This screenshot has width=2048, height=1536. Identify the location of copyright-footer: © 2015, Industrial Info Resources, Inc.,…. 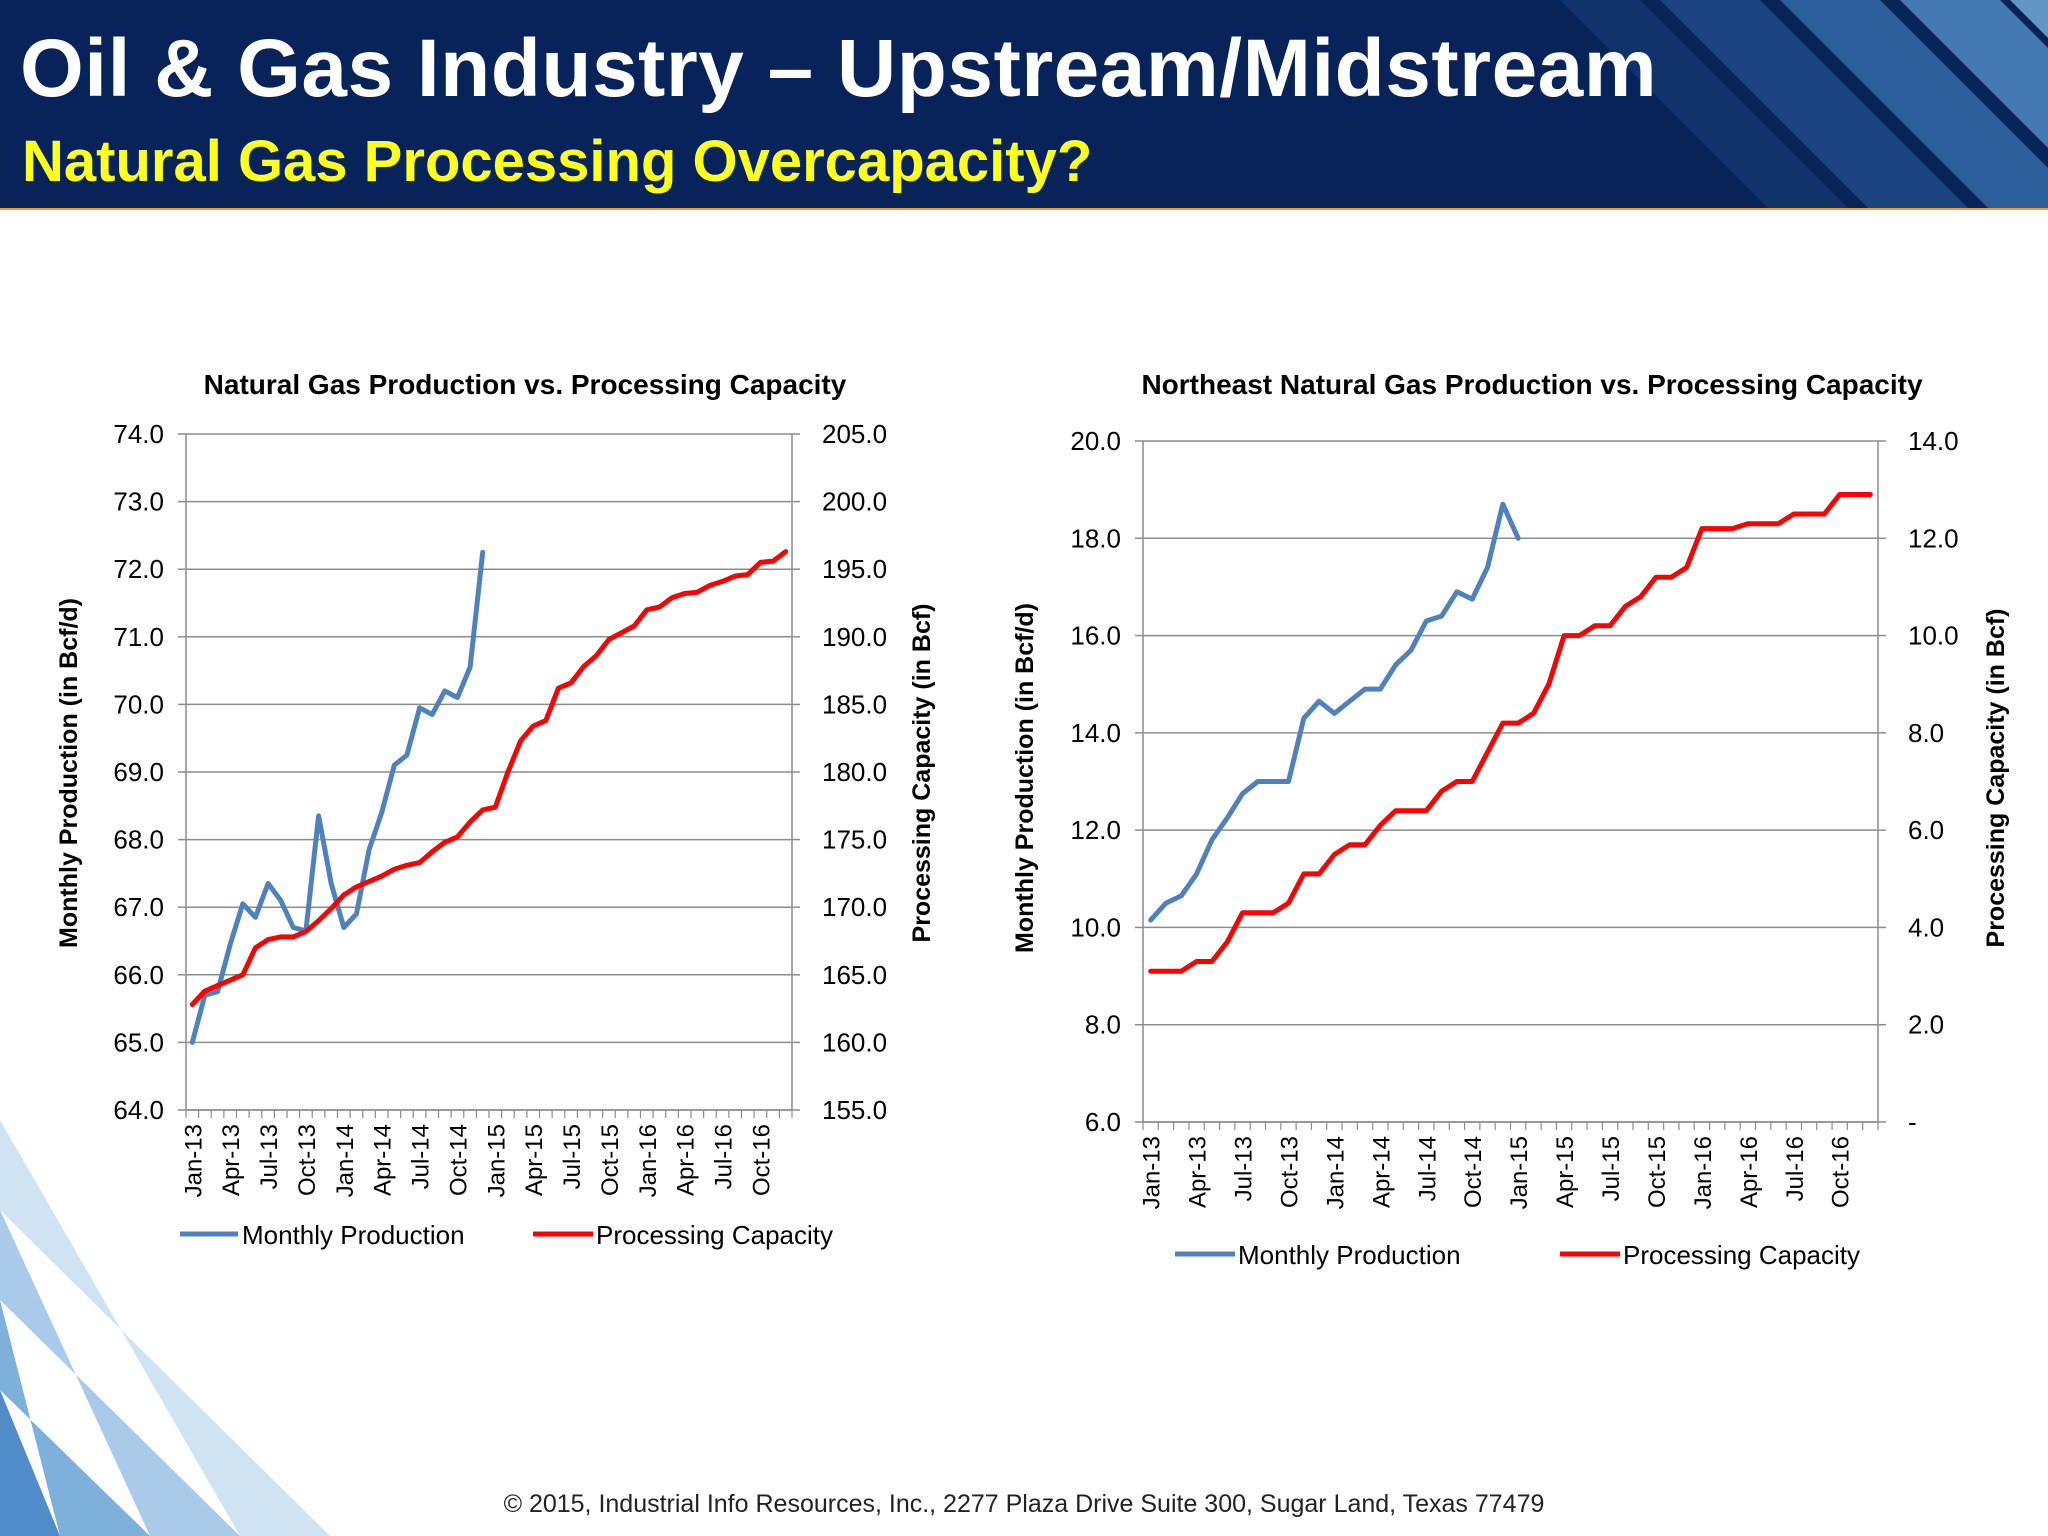
(1024, 1504).